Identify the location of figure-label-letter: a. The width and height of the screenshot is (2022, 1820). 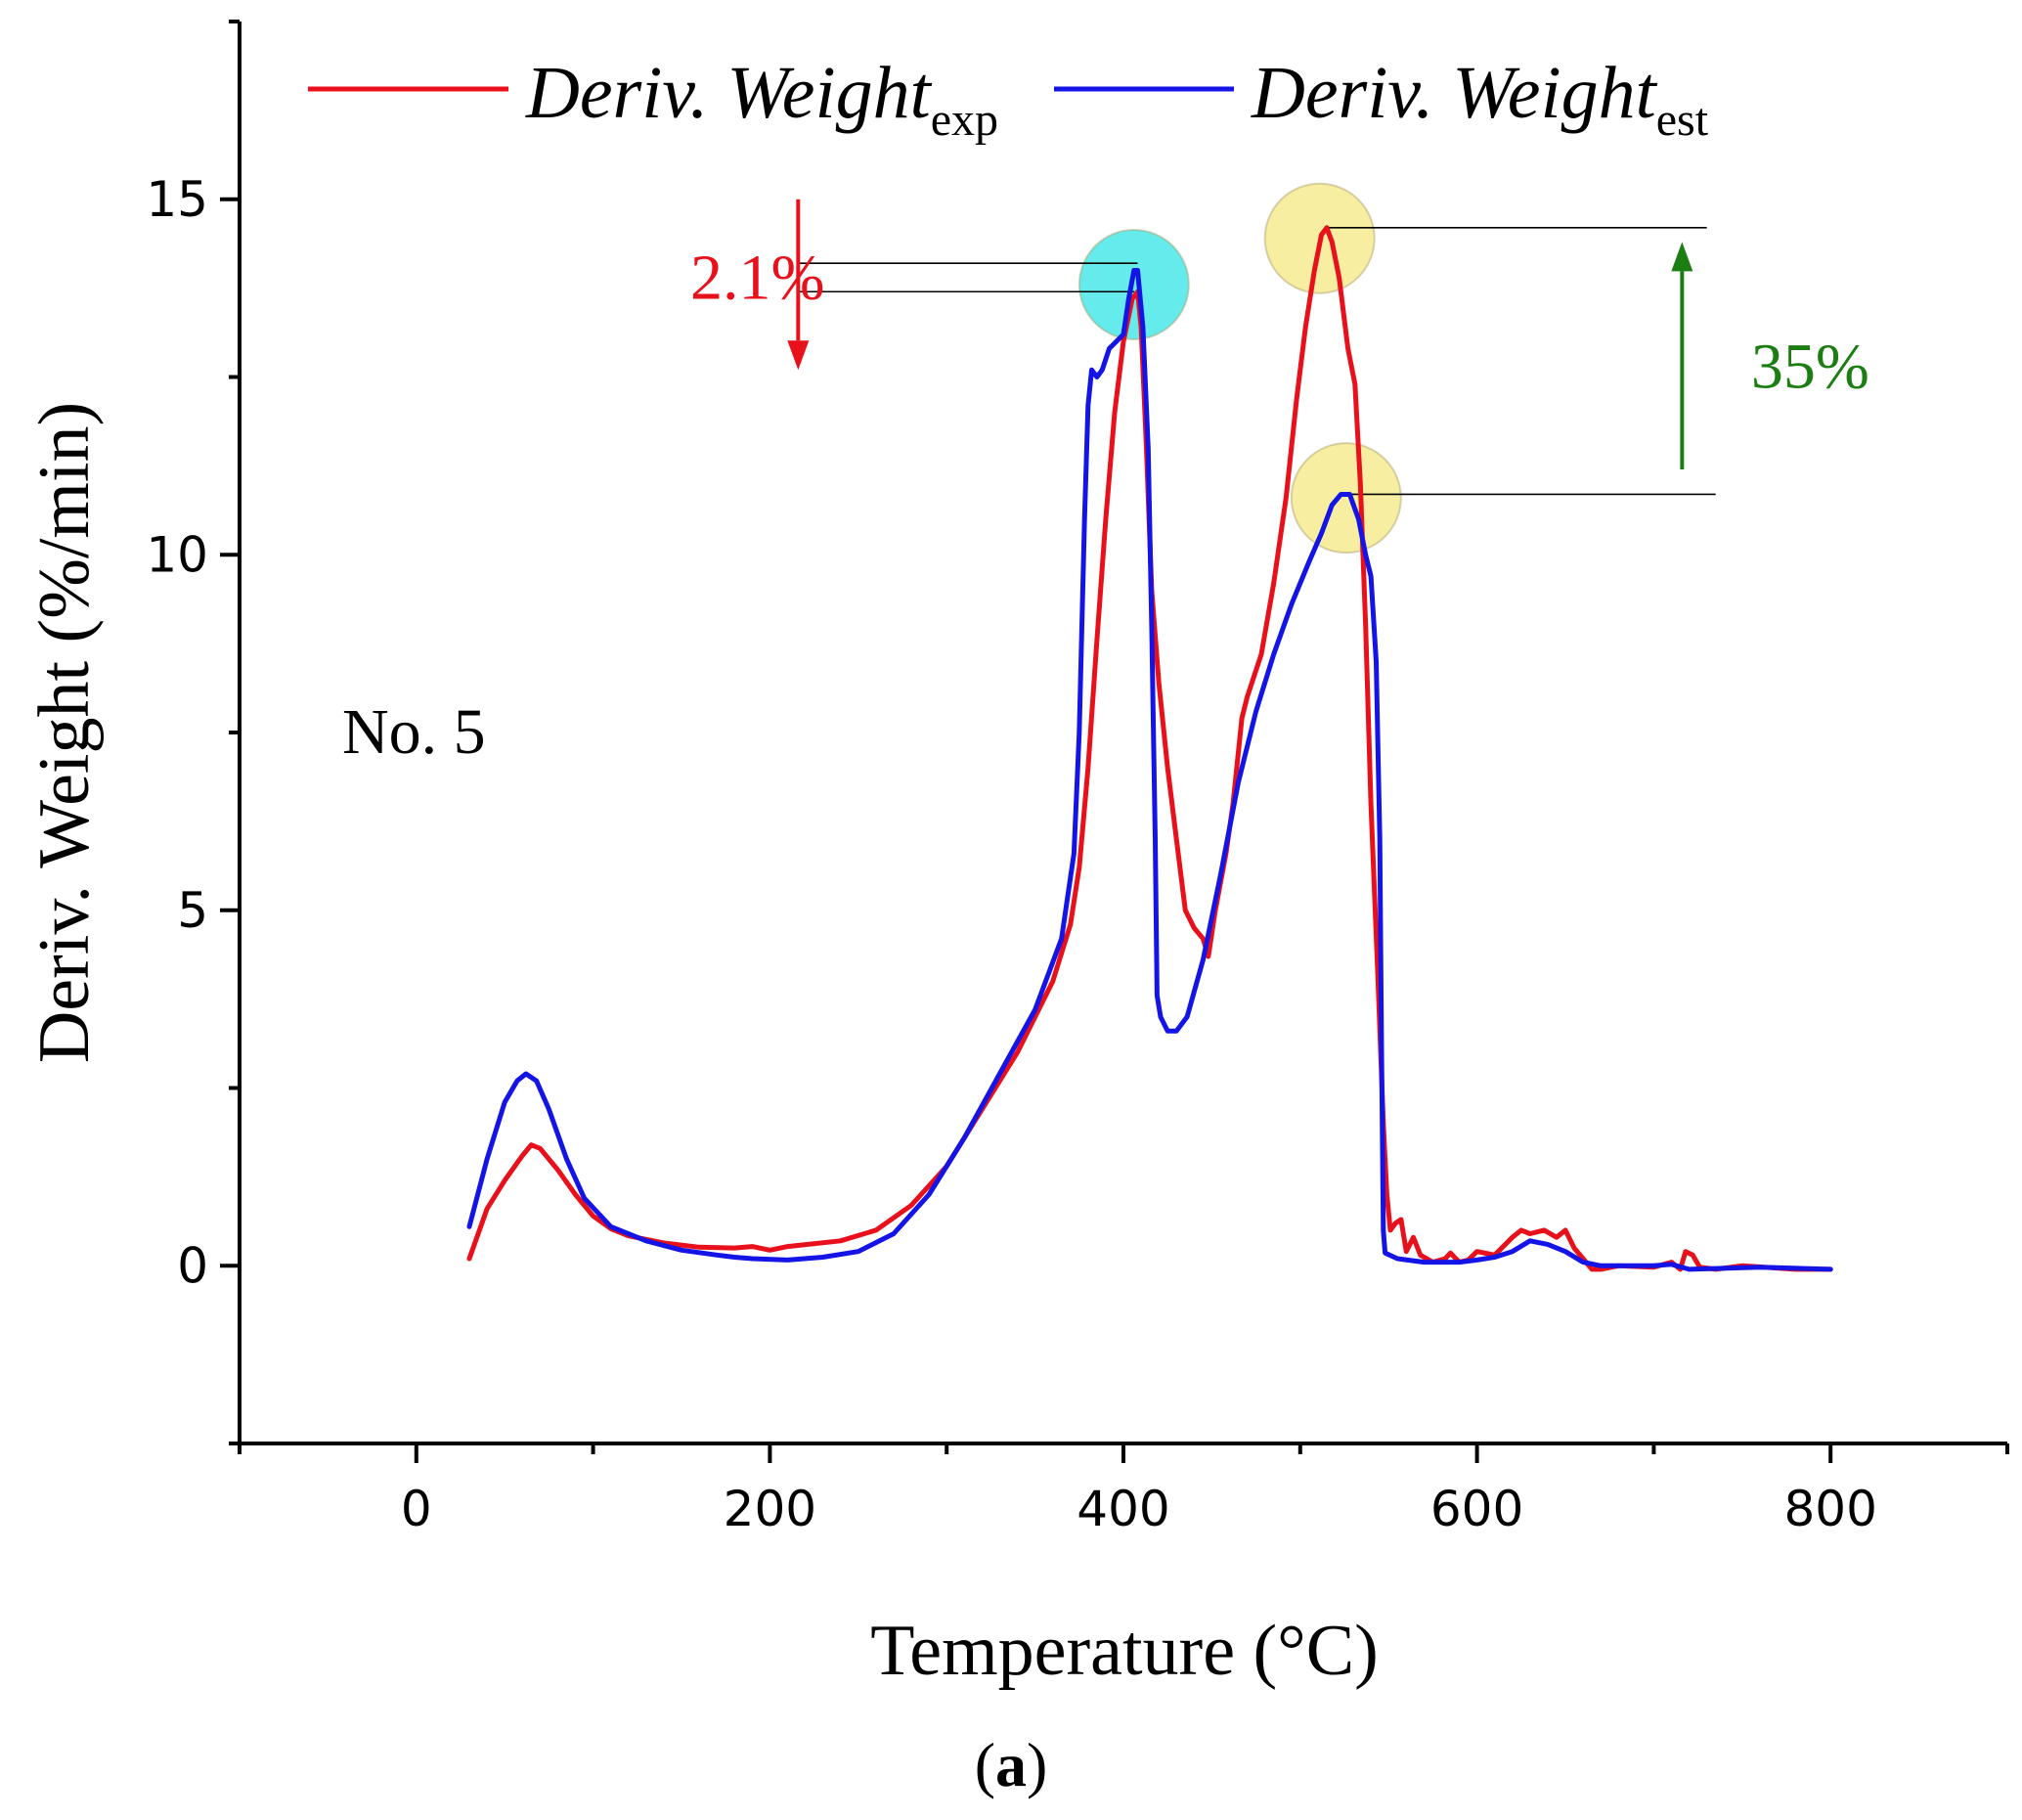
(1011, 1764).